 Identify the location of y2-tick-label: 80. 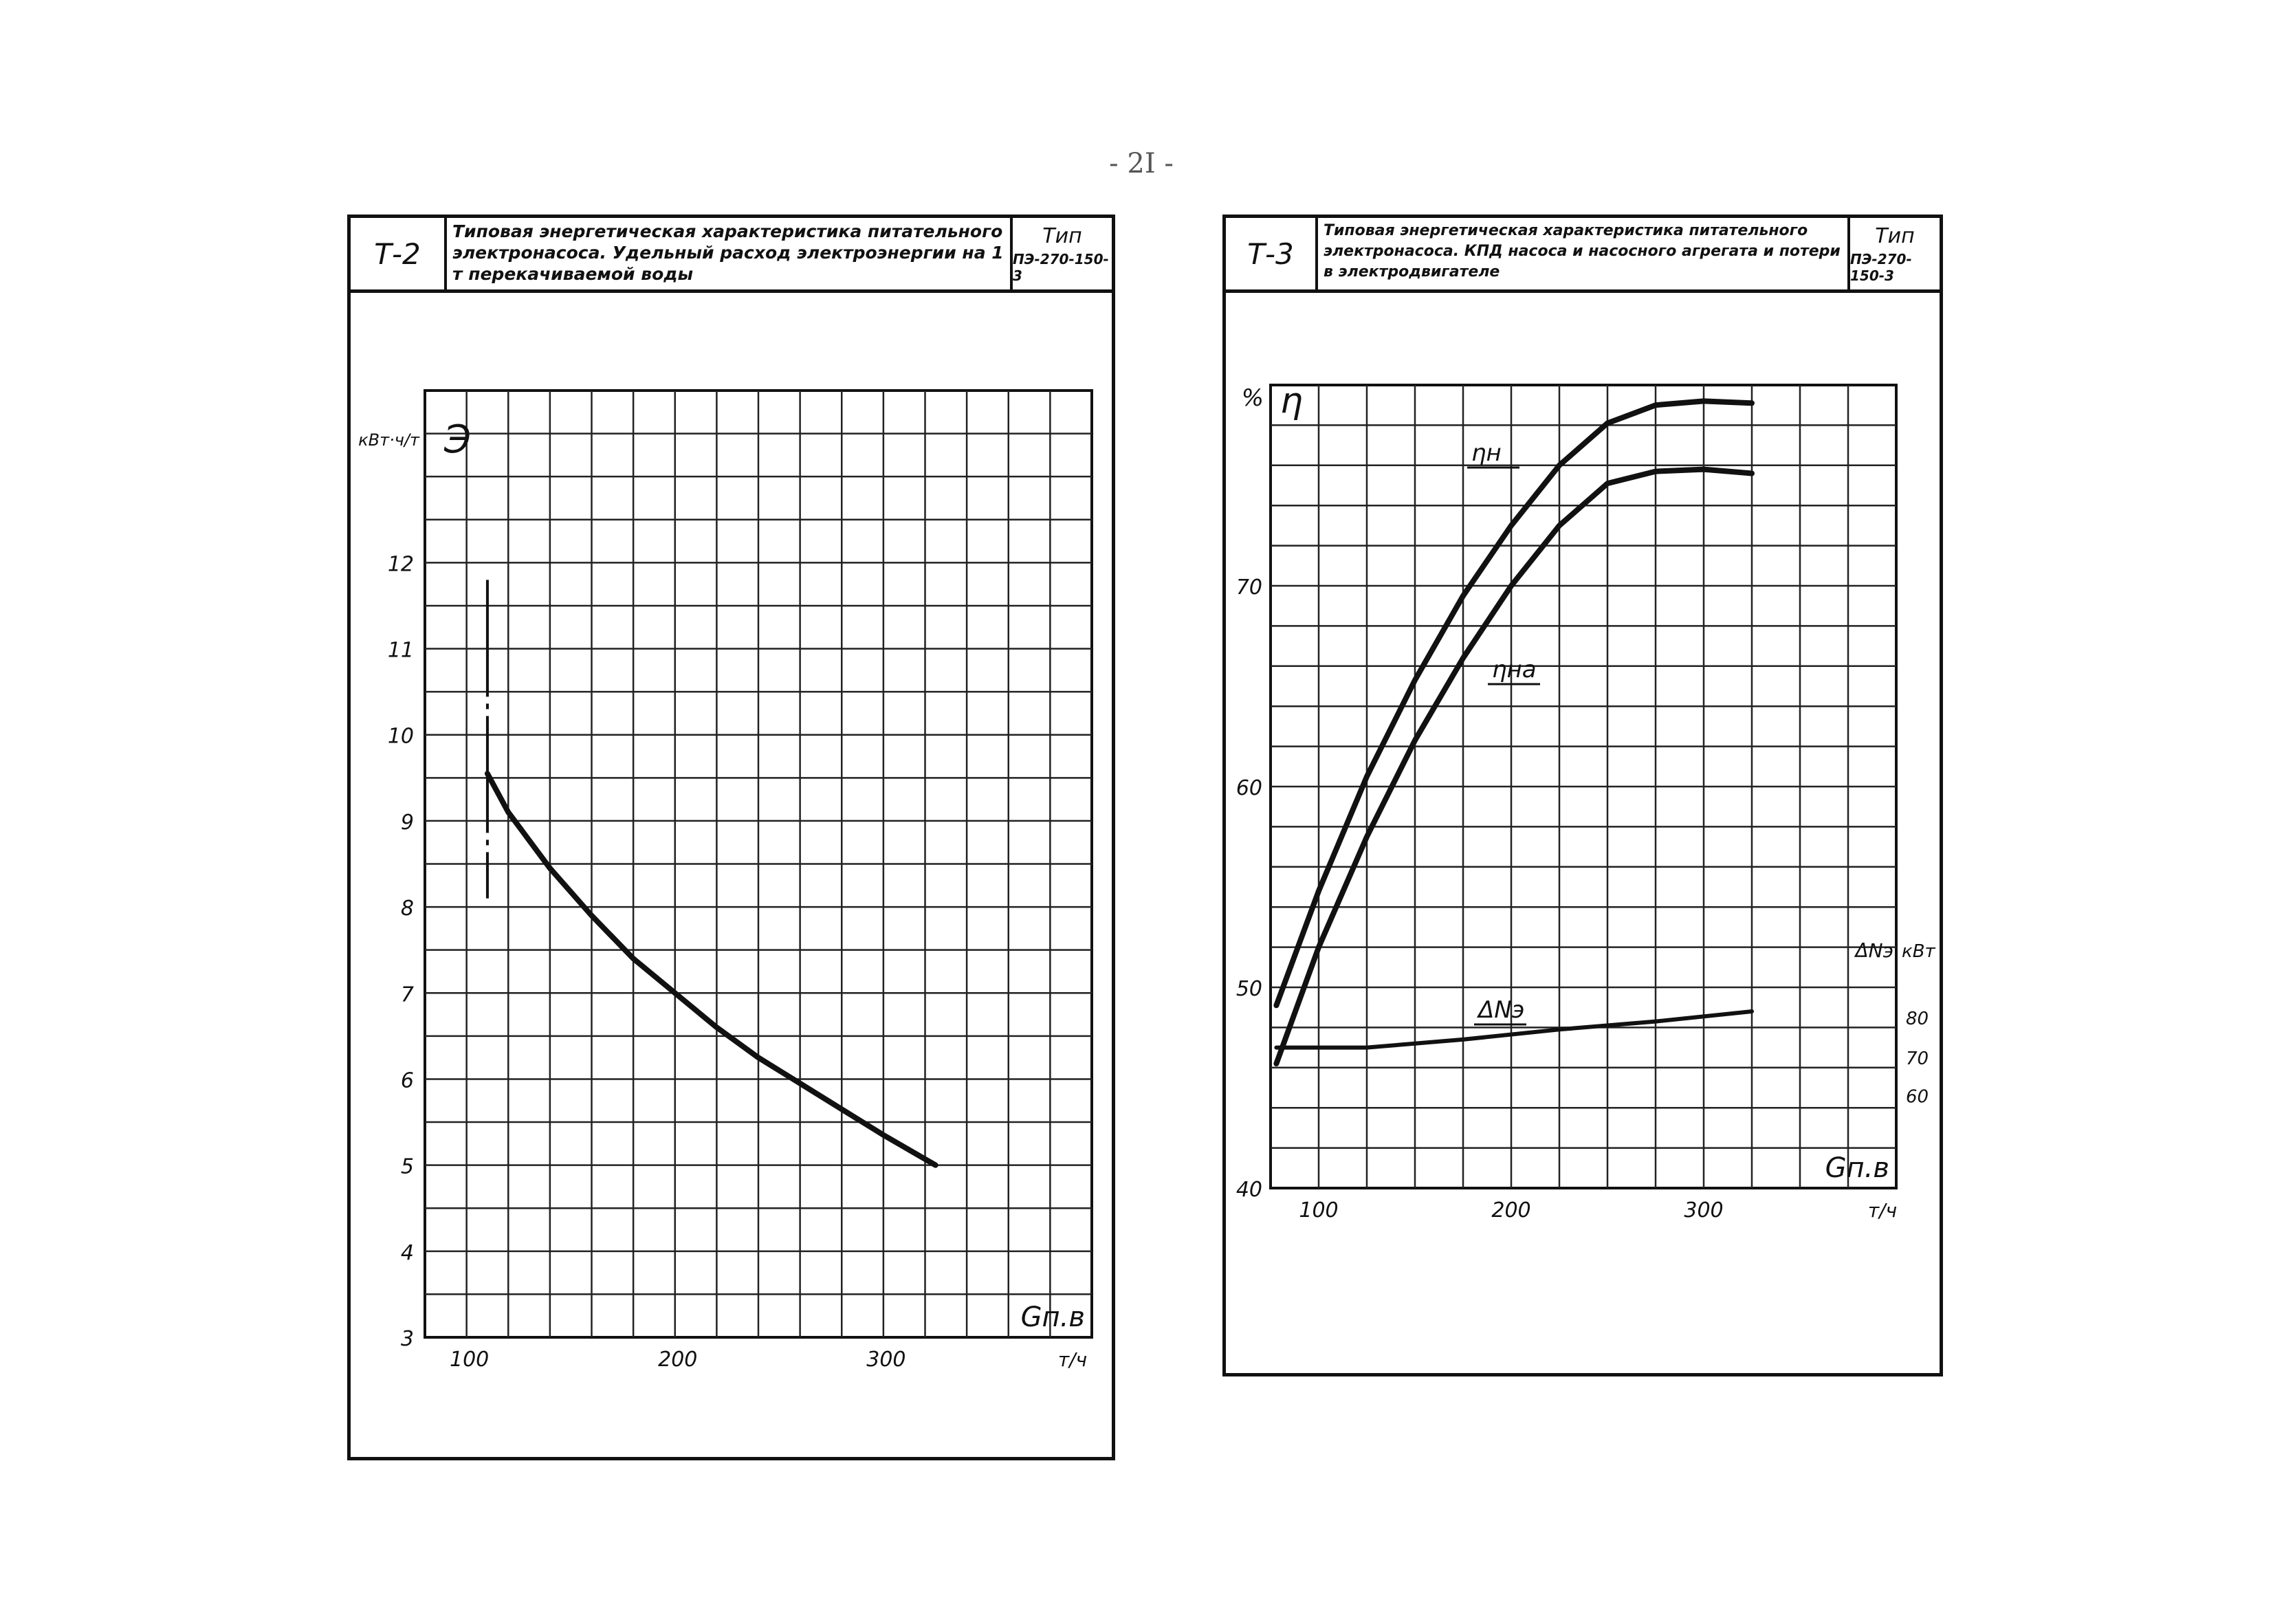
(1918, 1019).